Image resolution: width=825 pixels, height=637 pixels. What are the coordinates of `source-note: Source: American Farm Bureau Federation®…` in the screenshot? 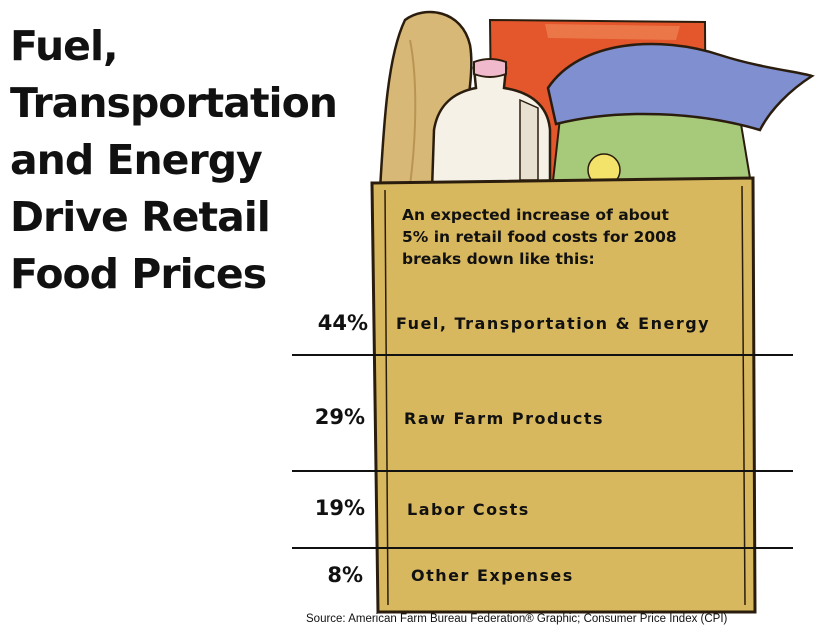 It's located at (517, 619).